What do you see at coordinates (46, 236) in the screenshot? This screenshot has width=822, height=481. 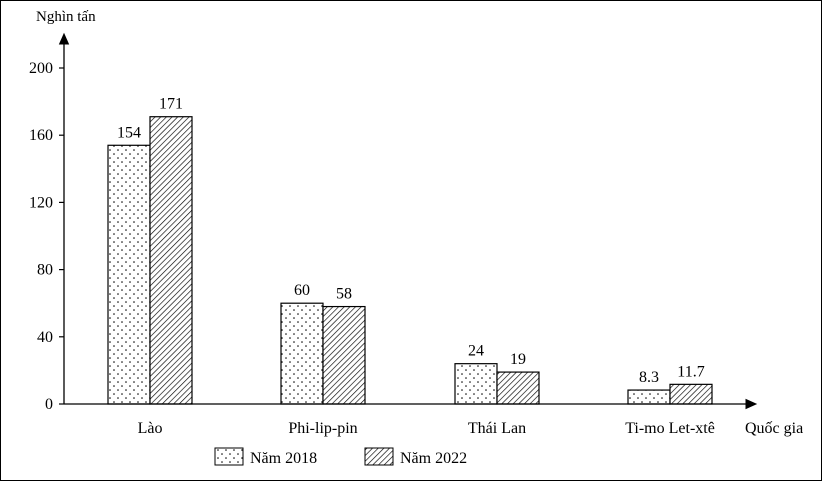 I see `y-ticks-group: 0 40 80 120 160 200` at bounding box center [46, 236].